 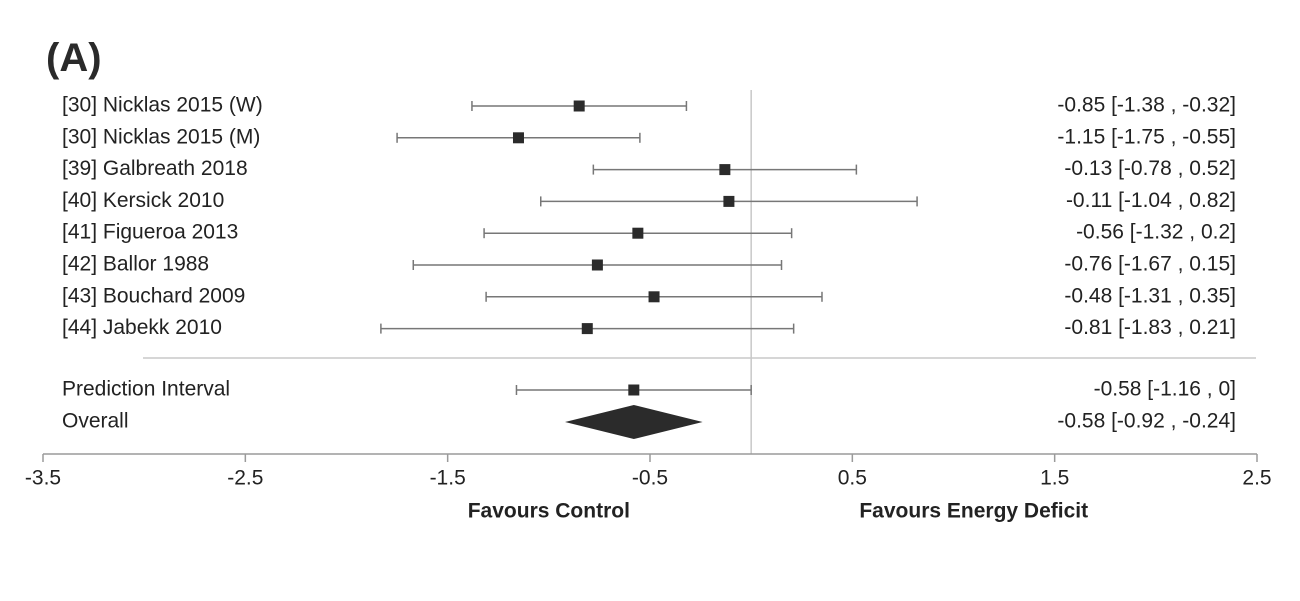 I want to click on prediction-interval-ci-text: -0.58 [-1.16 , 0], so click(x=1165, y=389).